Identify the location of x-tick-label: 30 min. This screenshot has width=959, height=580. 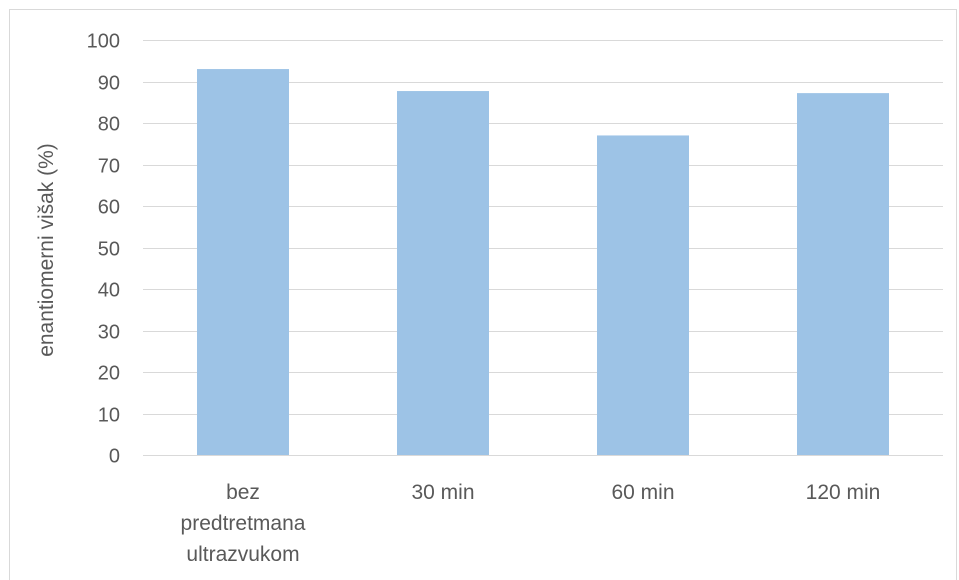
(443, 492).